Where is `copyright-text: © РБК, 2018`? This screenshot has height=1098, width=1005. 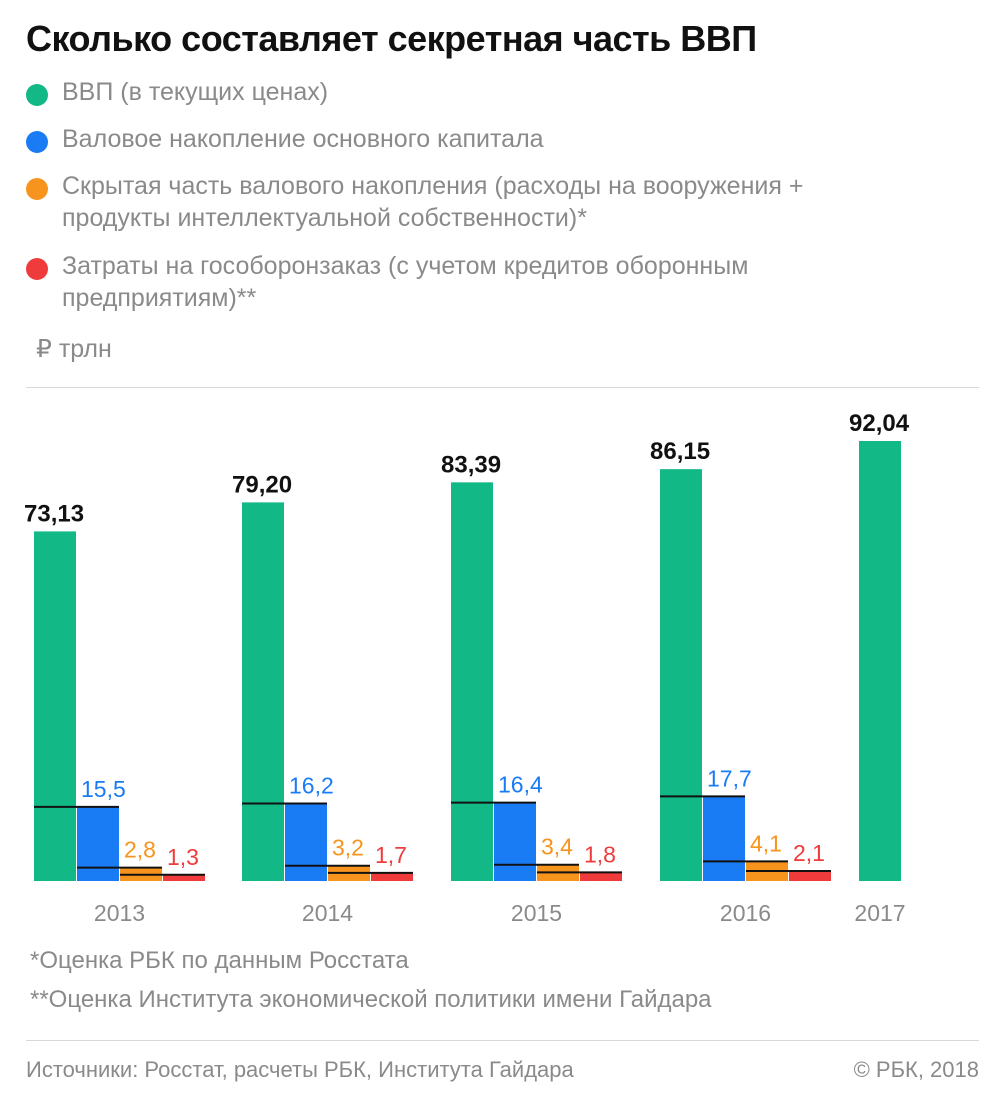
copyright-text: © РБК, 2018 is located at coordinates (916, 1069).